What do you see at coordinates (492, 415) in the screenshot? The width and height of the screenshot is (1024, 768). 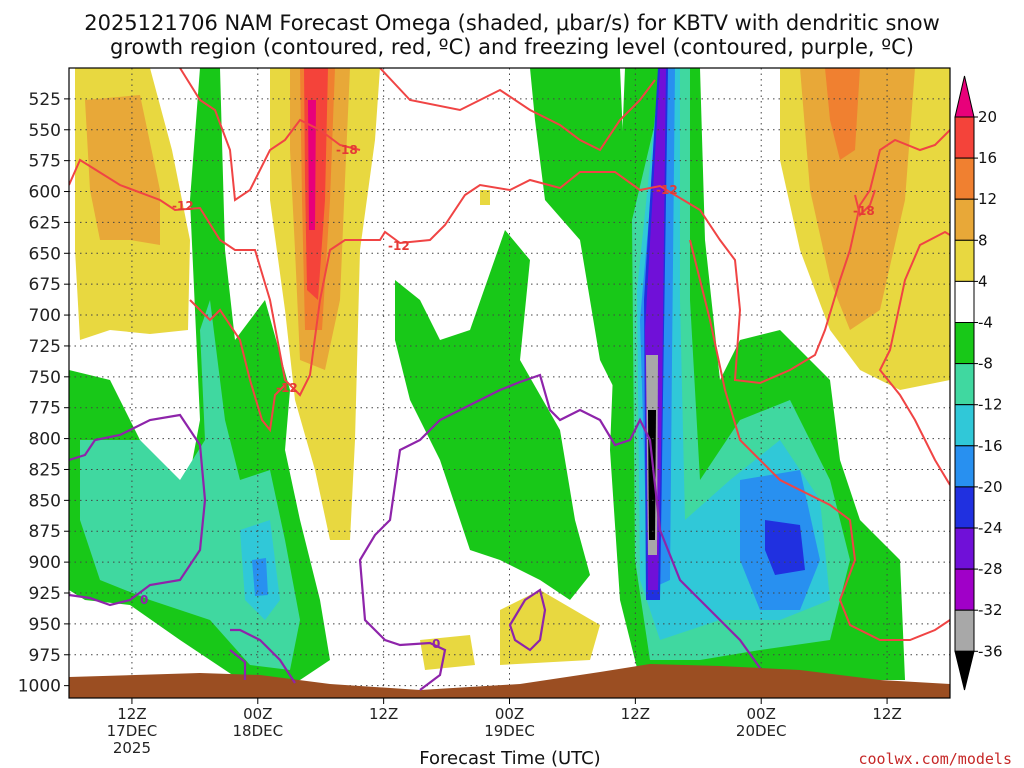 I see `omega-neg-region-mid` at bounding box center [492, 415].